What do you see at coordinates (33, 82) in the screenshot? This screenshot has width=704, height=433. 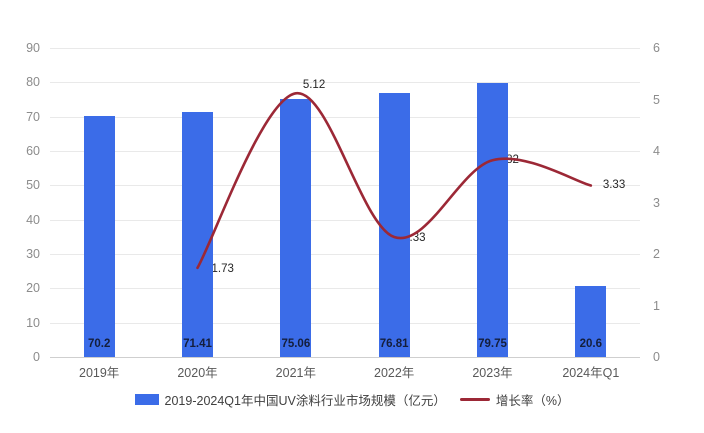 I see `left-axis-tick: 80` at bounding box center [33, 82].